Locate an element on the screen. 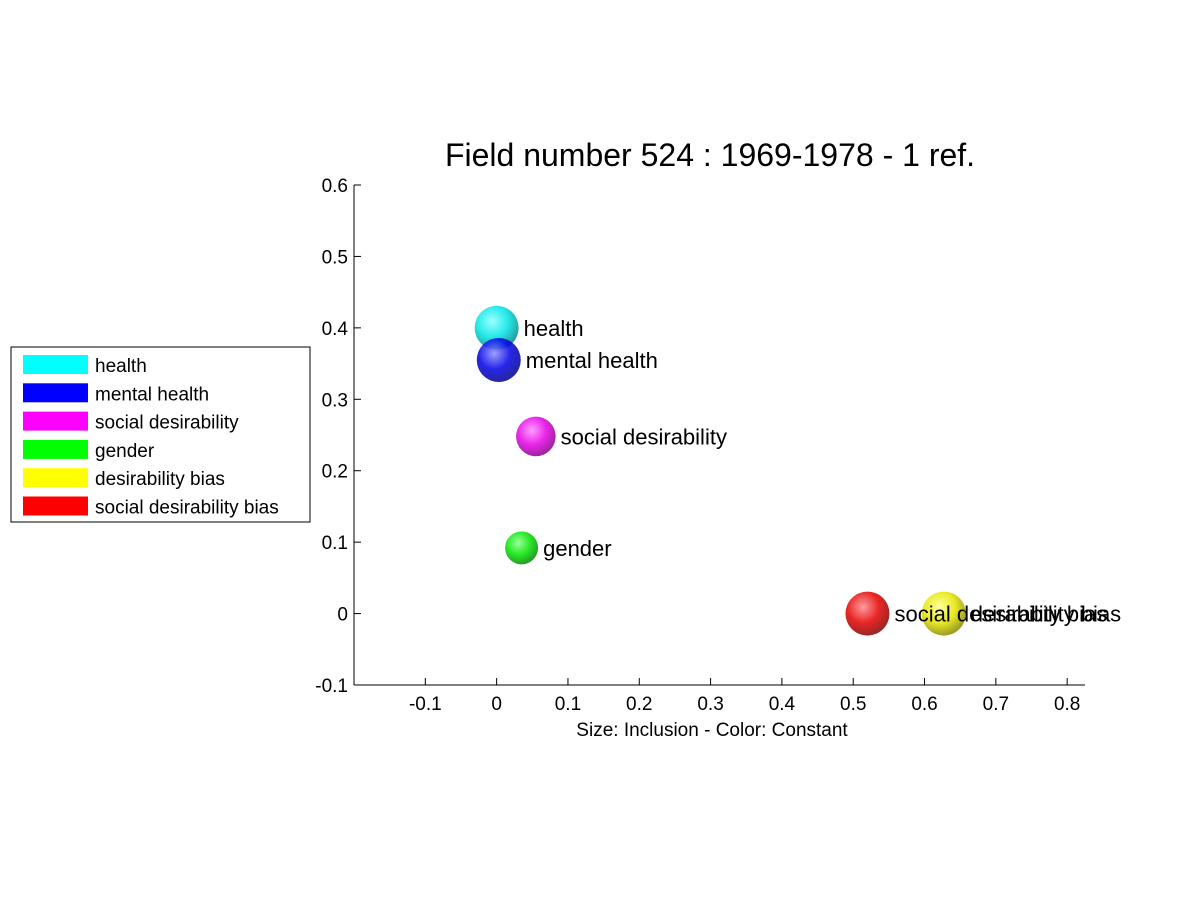 This screenshot has width=1200, height=900. y-tick-label: 0.1 is located at coordinates (335, 543).